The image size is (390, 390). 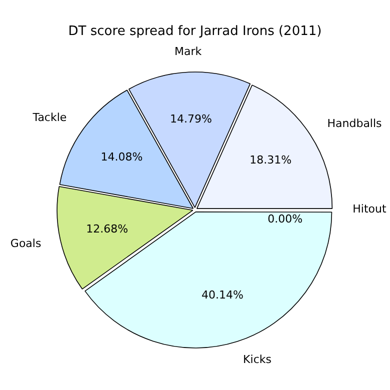 I want to click on slice-label: Mark, so click(x=188, y=51).